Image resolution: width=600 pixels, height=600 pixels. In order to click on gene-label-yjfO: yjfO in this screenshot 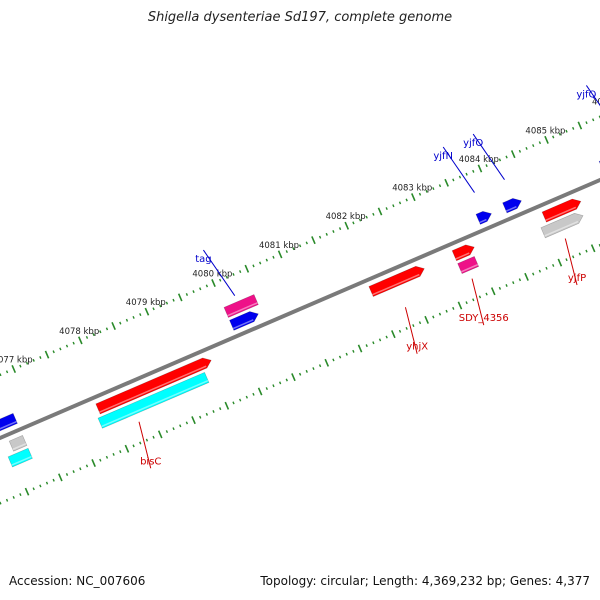, I will do `click(473, 143)`.